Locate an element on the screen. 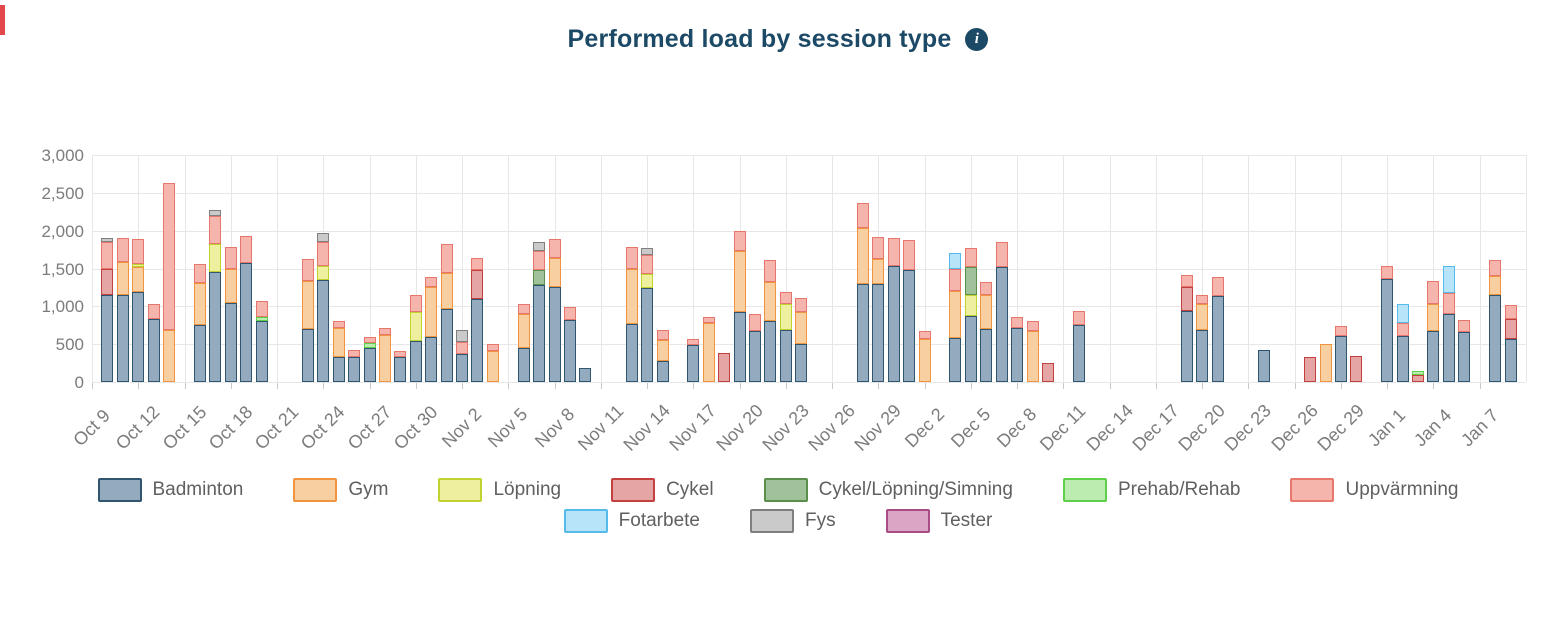 This screenshot has height=624, width=1556. legend-item-gym: Gym is located at coordinates (340, 490).